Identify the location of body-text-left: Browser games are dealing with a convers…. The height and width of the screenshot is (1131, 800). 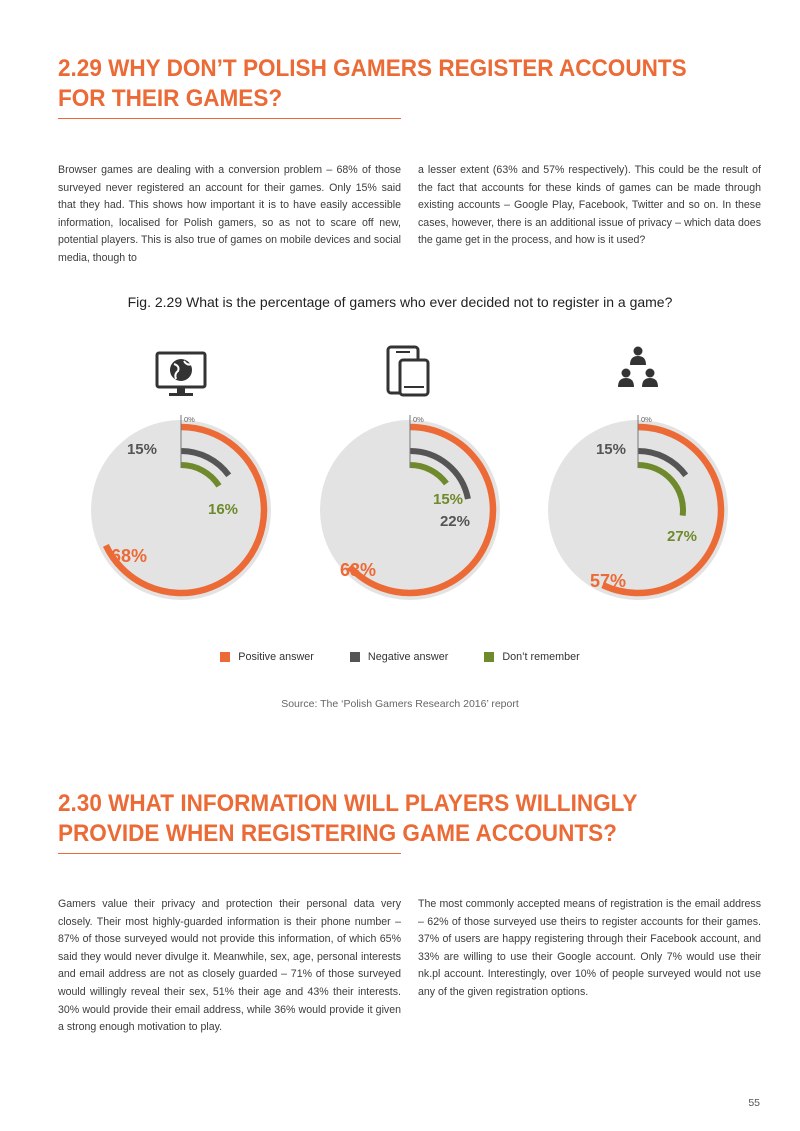
(229, 214).